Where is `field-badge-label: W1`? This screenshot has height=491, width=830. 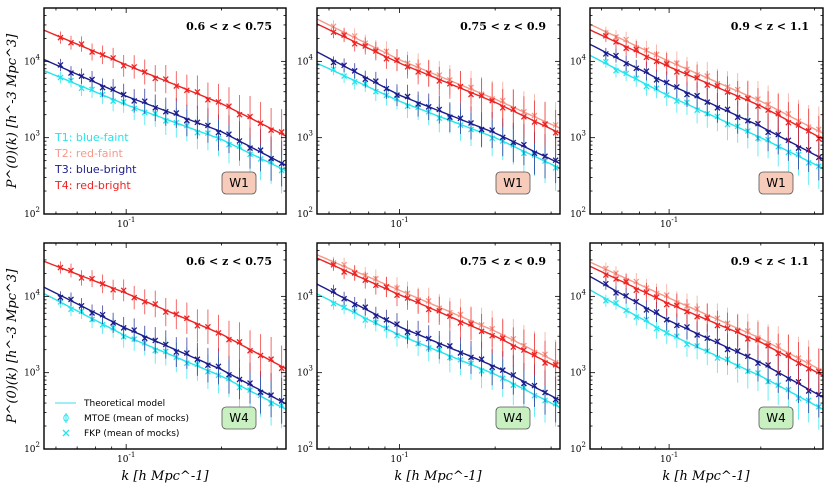
field-badge-label: W1 is located at coordinates (513, 183).